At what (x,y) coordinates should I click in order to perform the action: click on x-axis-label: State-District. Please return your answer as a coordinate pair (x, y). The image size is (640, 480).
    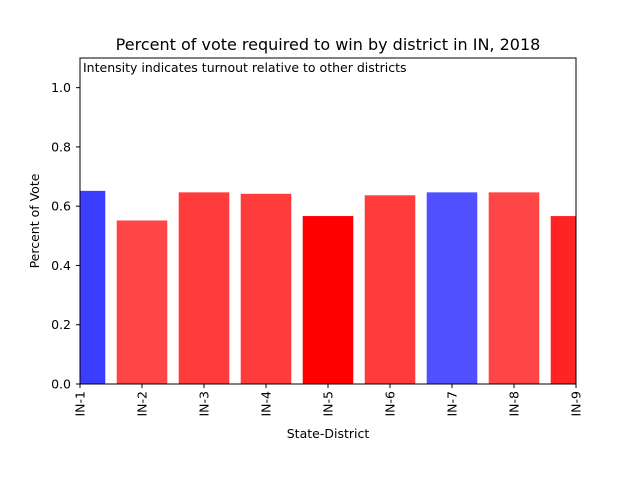
    Looking at the image, I should click on (328, 433).